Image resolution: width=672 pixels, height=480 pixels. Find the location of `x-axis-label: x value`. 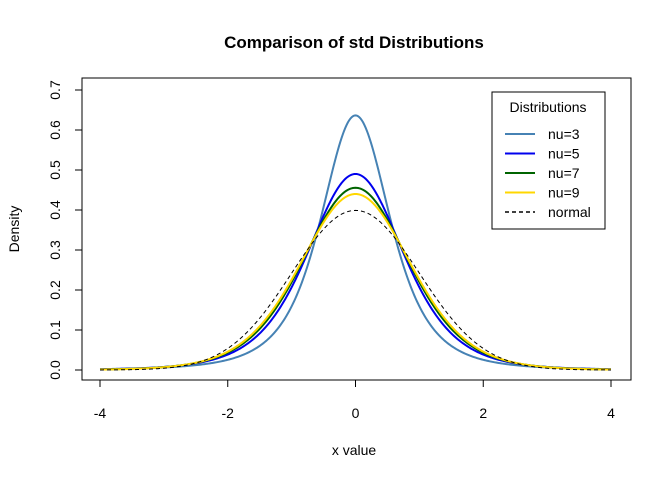

x-axis-label: x value is located at coordinates (354, 450).